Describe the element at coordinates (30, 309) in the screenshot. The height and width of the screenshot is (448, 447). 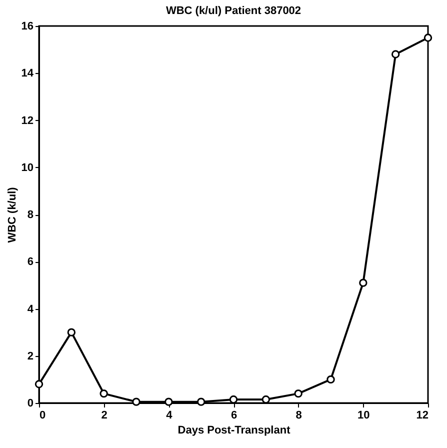
I see `y-tick-label: 4` at that location.